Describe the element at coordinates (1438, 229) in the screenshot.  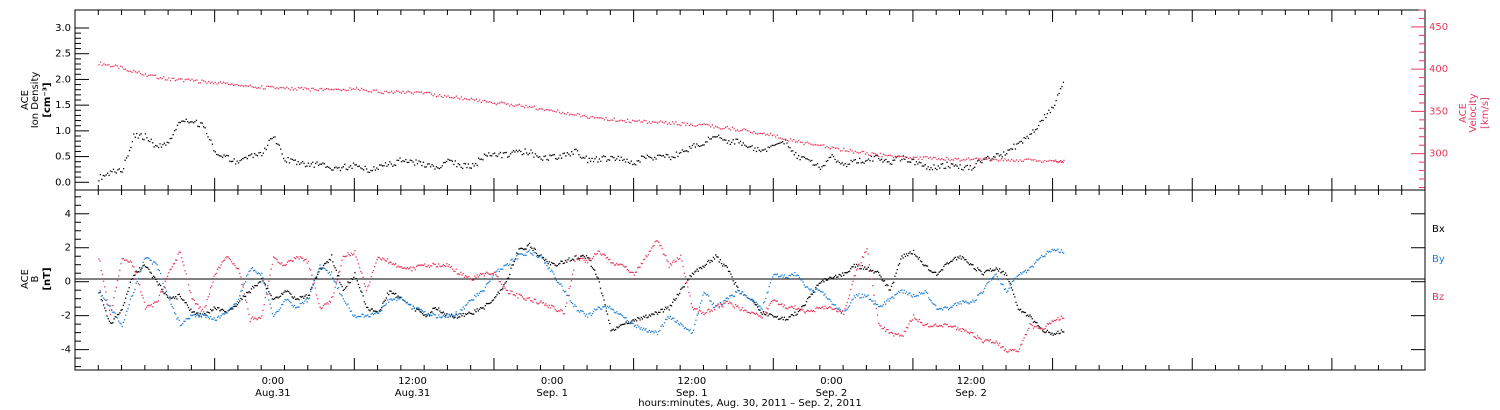
I see `legend-bx: Bx` at that location.